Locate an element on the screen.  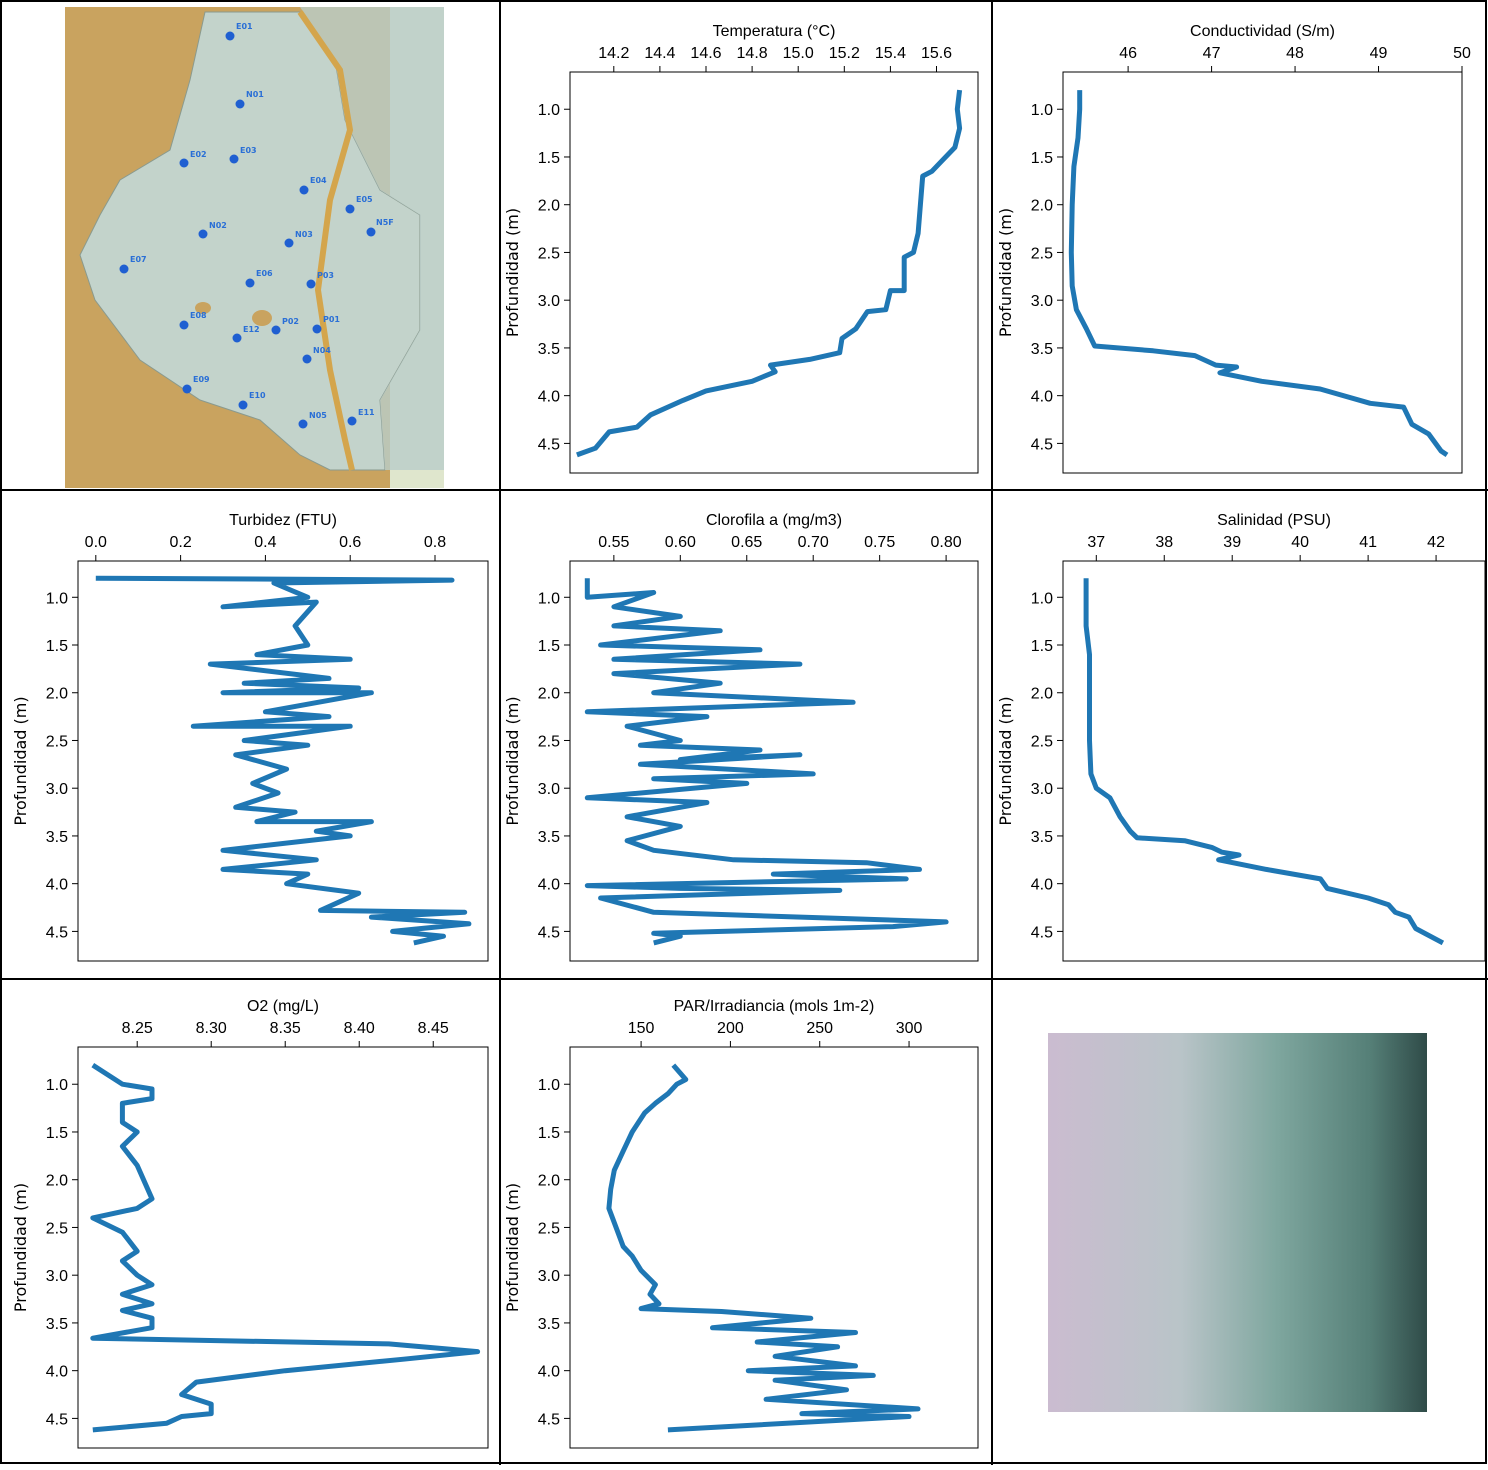
x-tick-label: 15.2 is located at coordinates (844, 53).